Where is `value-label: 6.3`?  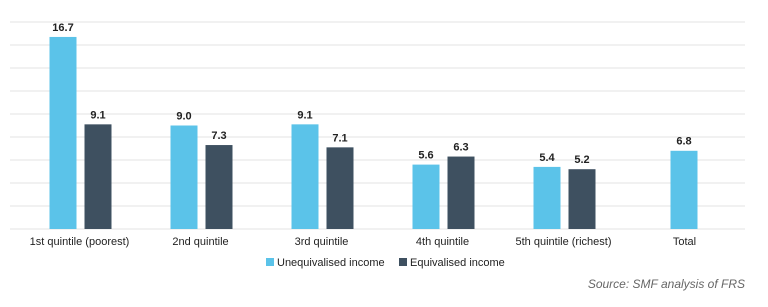
value-label: 6.3 is located at coordinates (460, 147).